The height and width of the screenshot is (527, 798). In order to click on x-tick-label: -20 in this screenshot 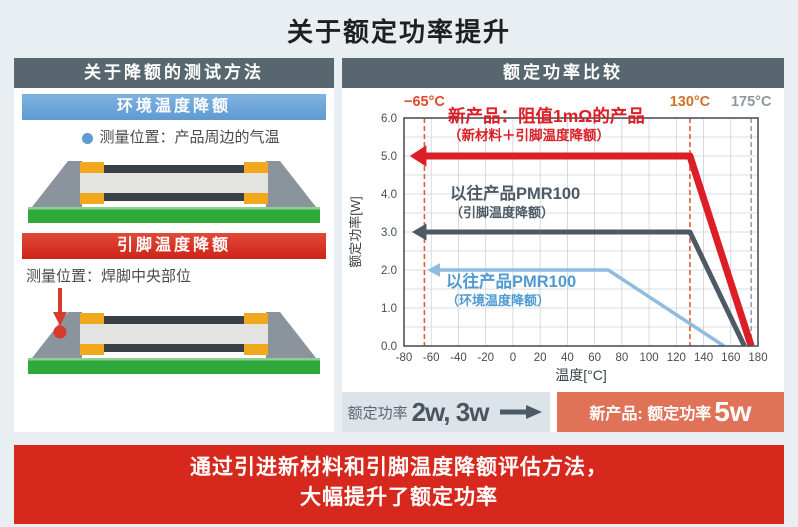, I will do `click(485, 358)`.